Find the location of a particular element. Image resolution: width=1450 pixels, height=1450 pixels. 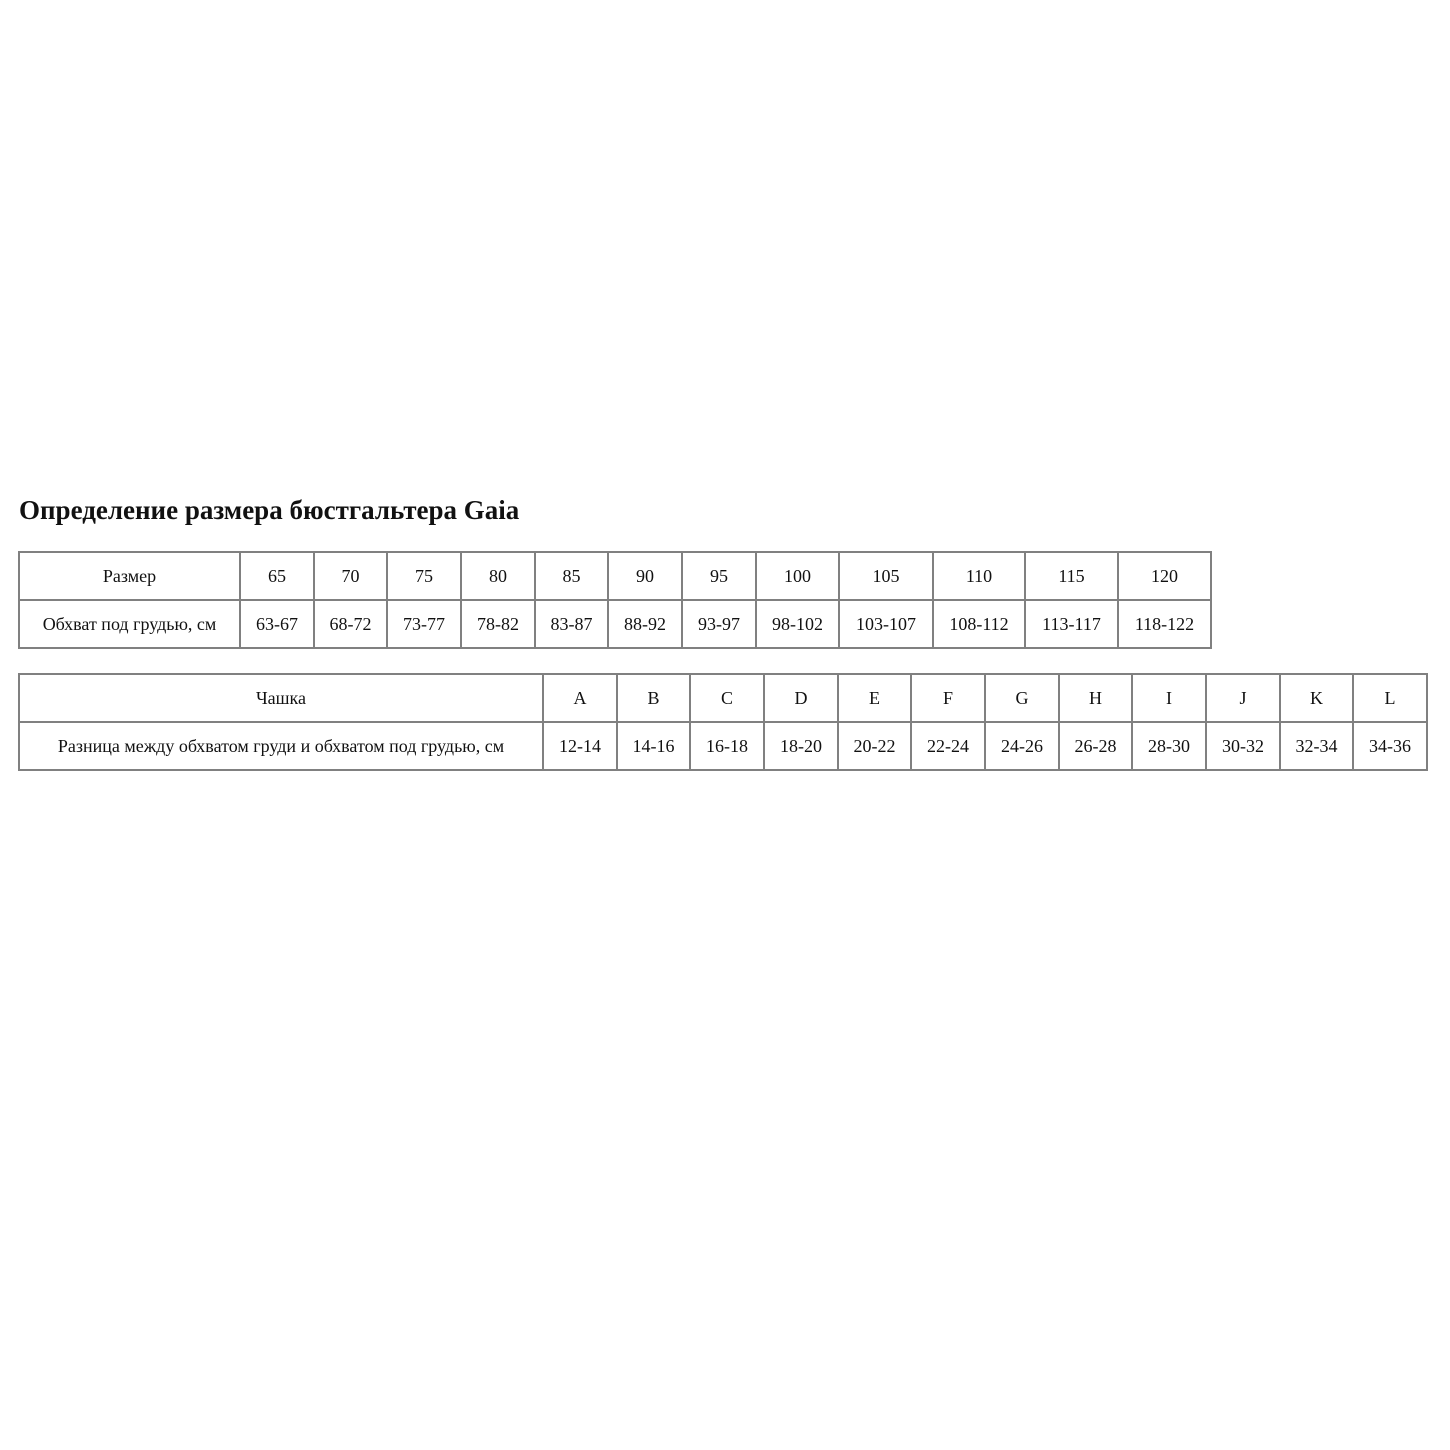

range-cell: 16-18 is located at coordinates (727, 746).